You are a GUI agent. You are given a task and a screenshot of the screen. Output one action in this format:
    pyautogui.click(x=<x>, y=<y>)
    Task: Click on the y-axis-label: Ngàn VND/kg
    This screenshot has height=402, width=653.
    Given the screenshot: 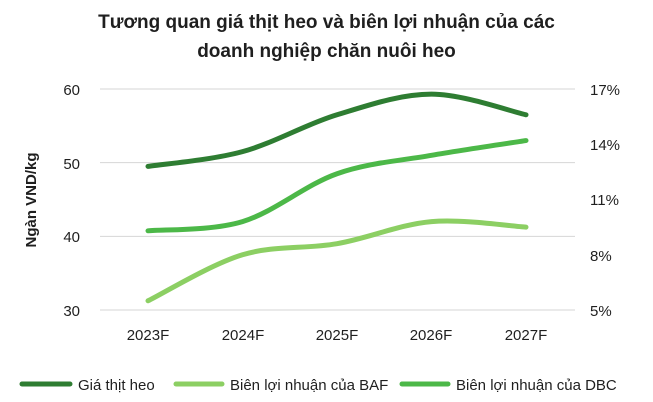 What is the action you would take?
    pyautogui.click(x=31, y=199)
    